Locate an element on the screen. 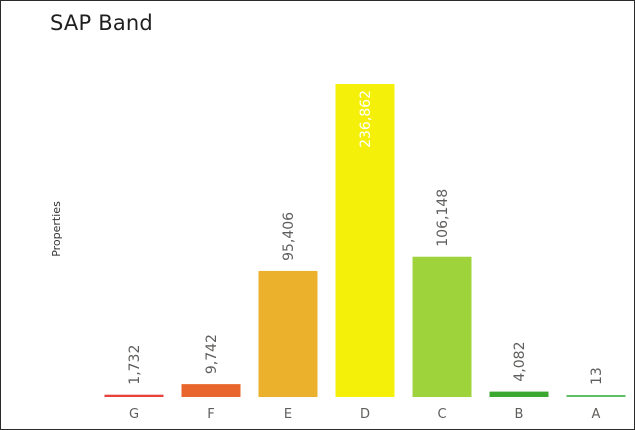 Image resolution: width=635 pixels, height=430 pixels. data-label-E: 95,406 is located at coordinates (289, 236).